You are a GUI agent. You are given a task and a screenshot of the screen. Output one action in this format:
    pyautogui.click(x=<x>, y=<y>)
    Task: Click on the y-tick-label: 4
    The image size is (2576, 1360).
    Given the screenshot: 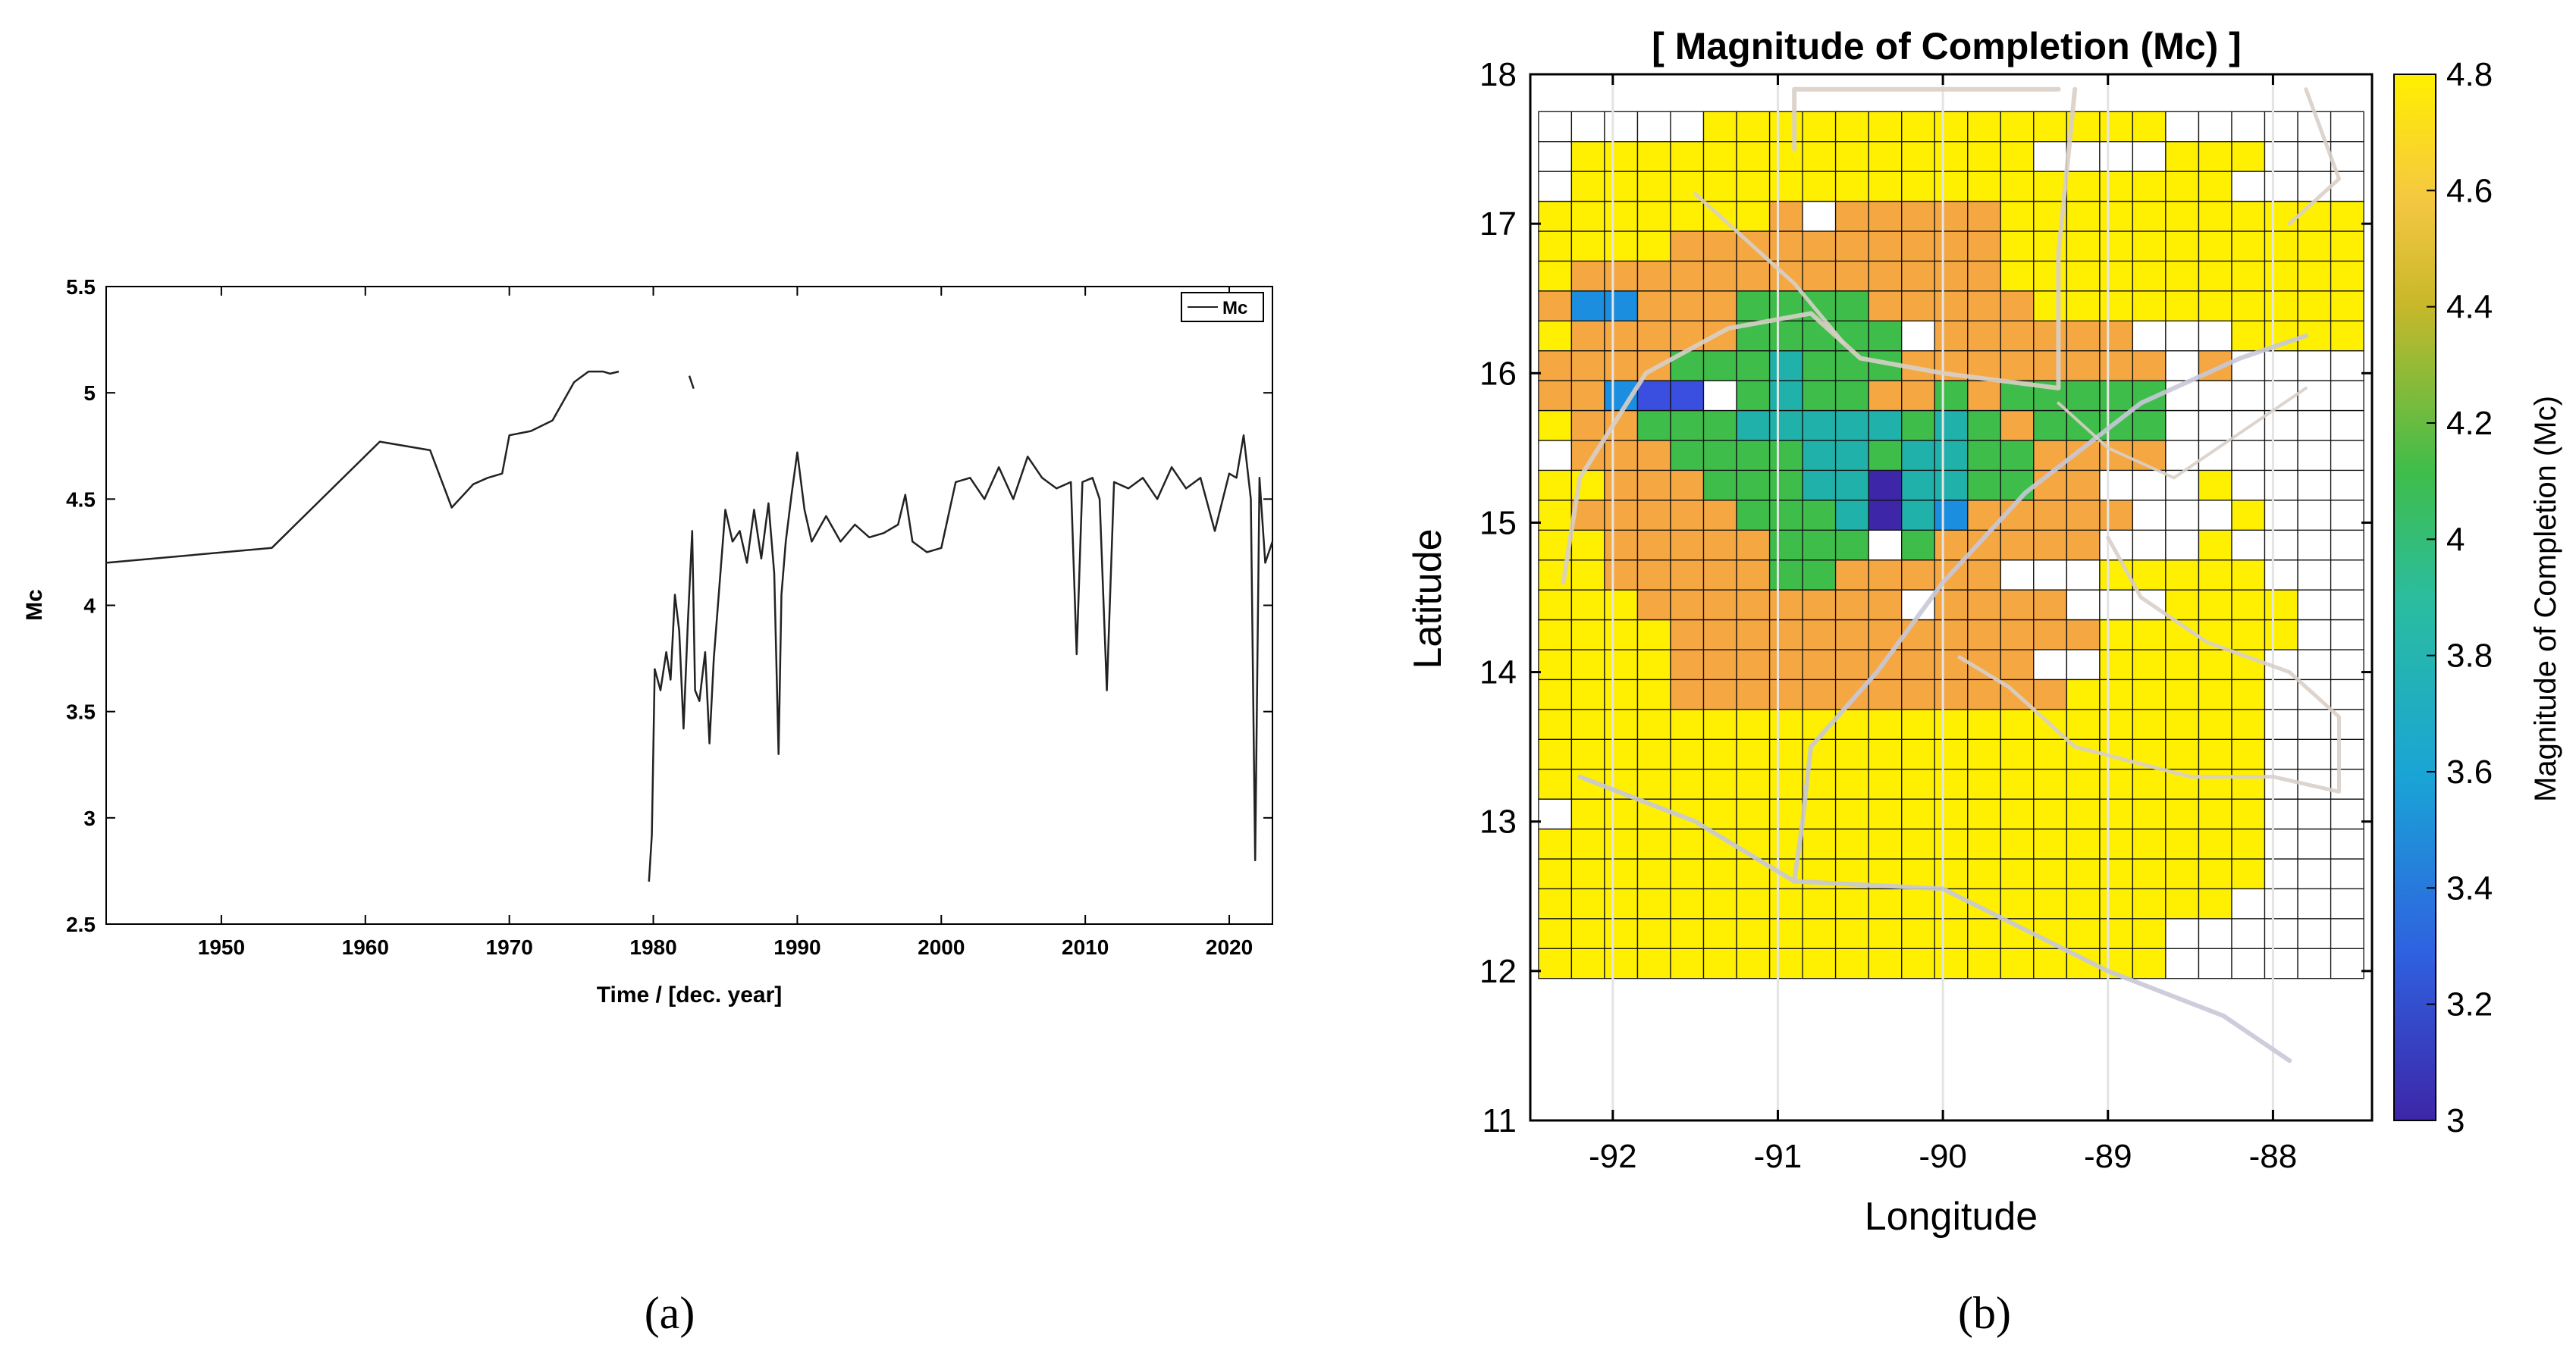 What is the action you would take?
    pyautogui.click(x=89, y=606)
    